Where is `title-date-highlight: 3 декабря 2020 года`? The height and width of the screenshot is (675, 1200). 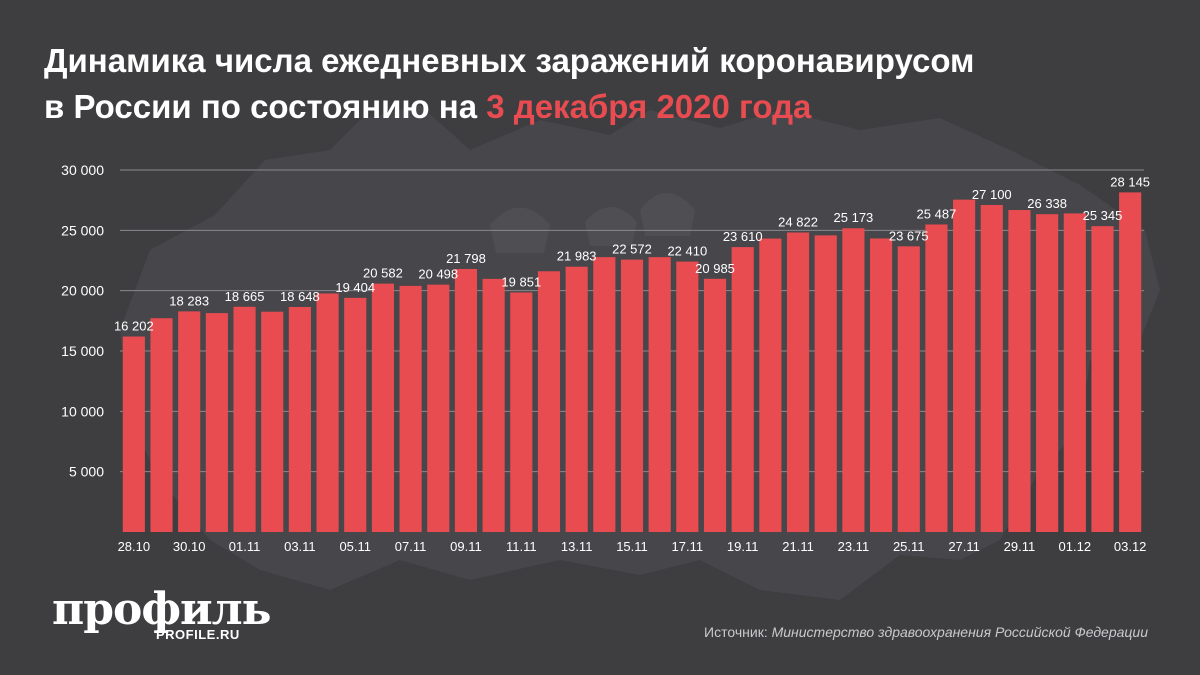
title-date-highlight: 3 декабря 2020 года is located at coordinates (649, 106).